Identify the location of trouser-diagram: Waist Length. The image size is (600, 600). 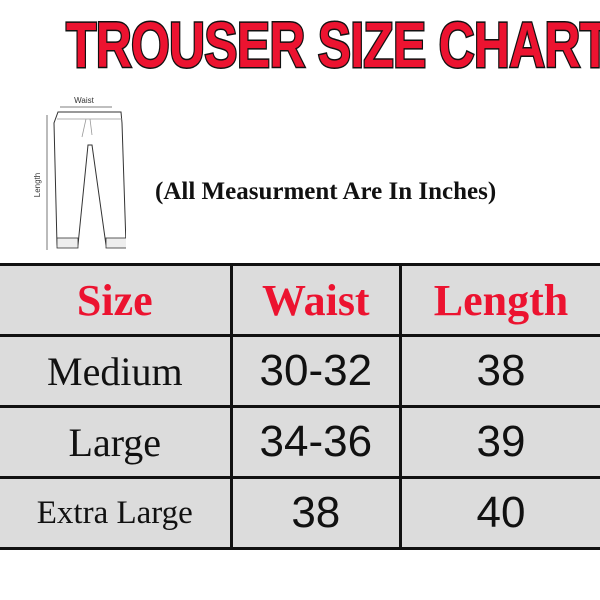
(79, 173).